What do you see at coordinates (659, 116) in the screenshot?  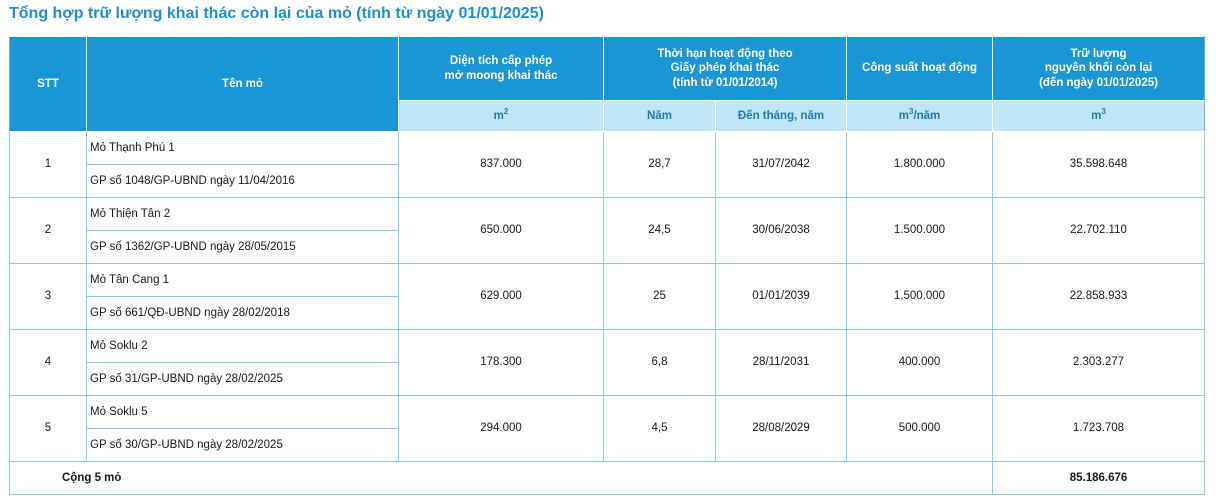 I see `unit-nam: Năm` at bounding box center [659, 116].